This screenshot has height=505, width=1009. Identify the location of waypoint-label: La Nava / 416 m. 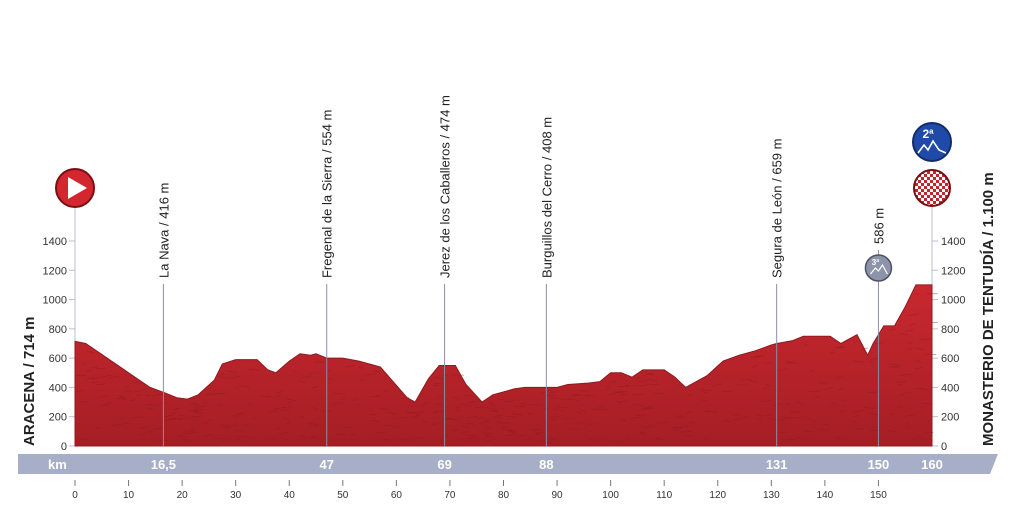
(163, 230).